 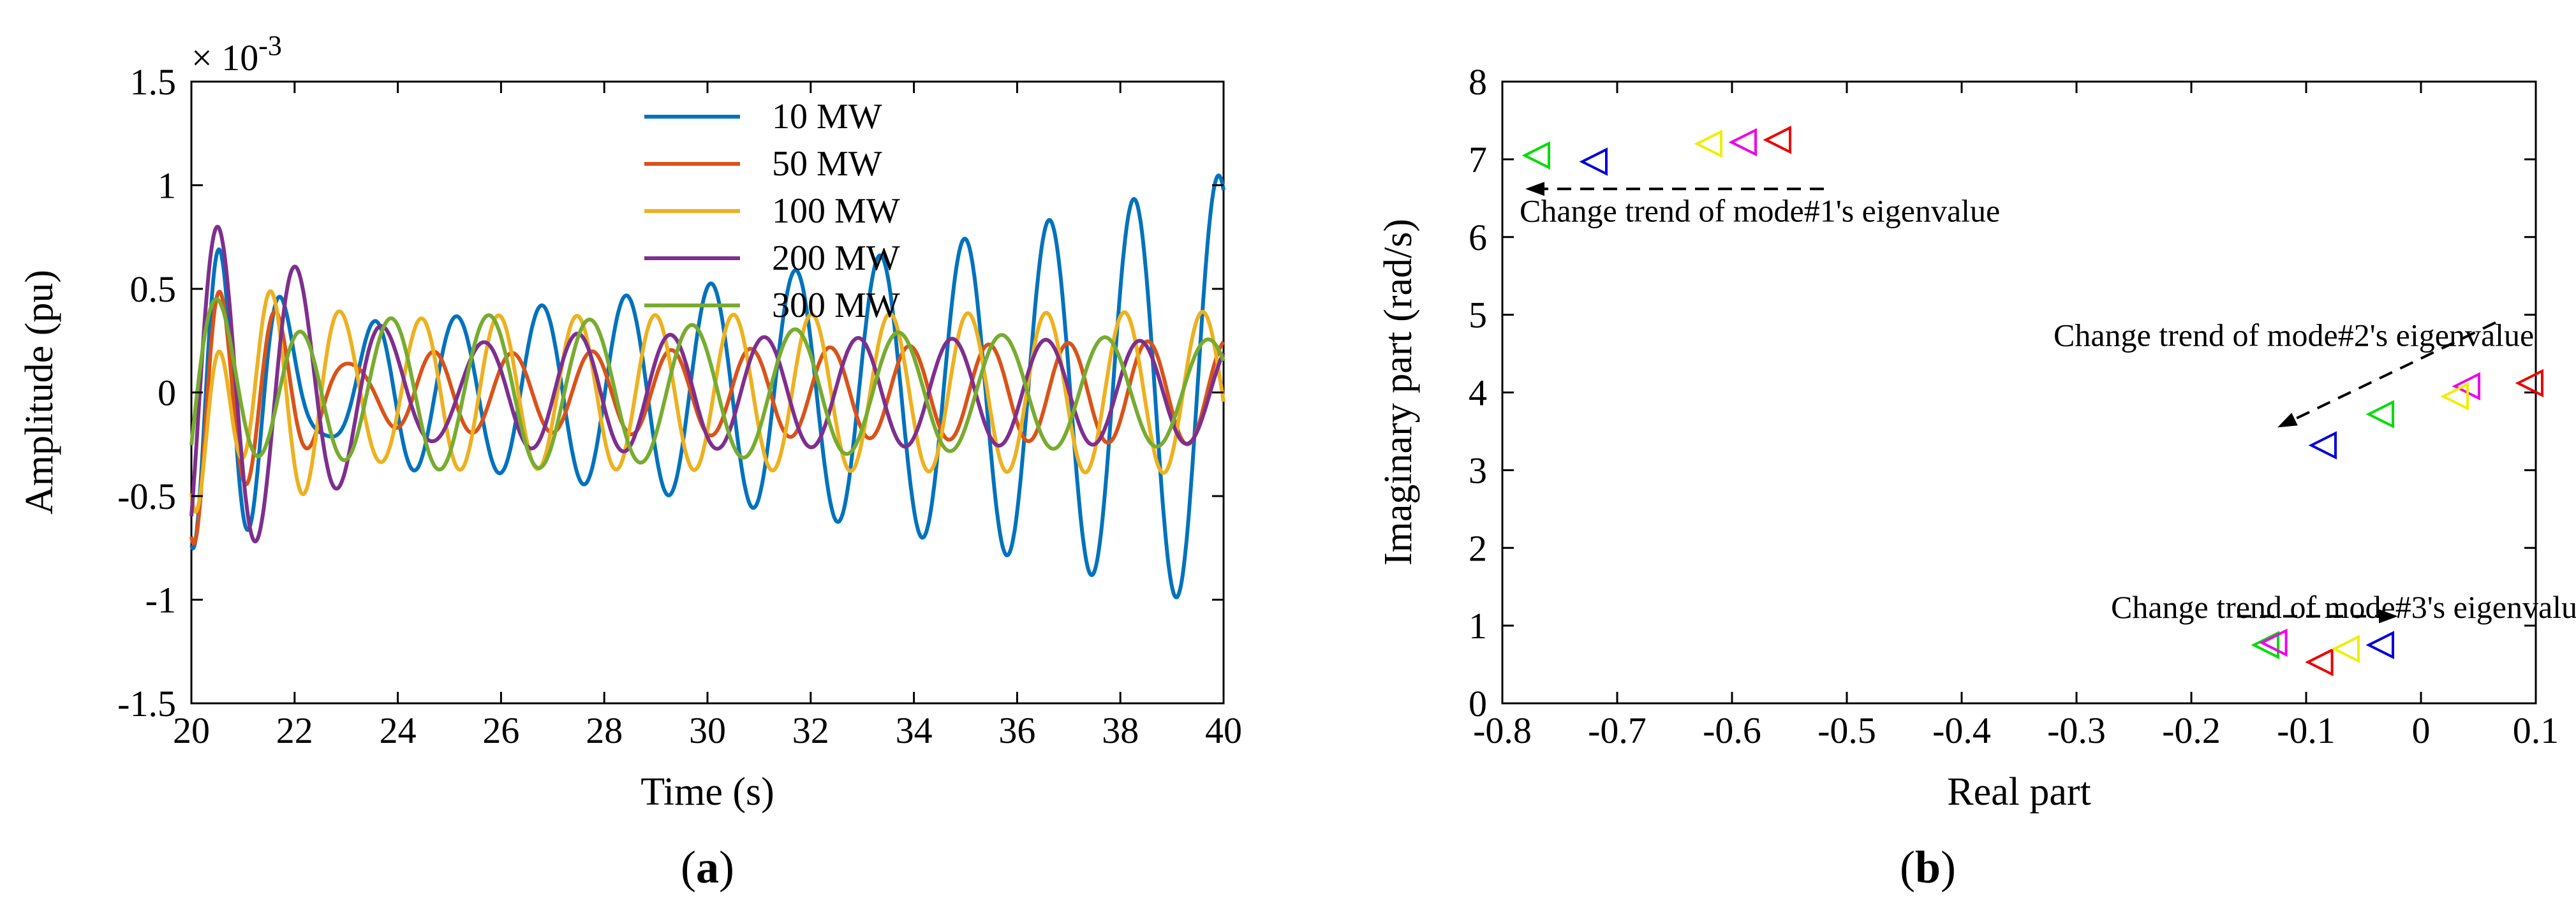 I want to click on panel-a-label: (a), so click(x=707, y=867).